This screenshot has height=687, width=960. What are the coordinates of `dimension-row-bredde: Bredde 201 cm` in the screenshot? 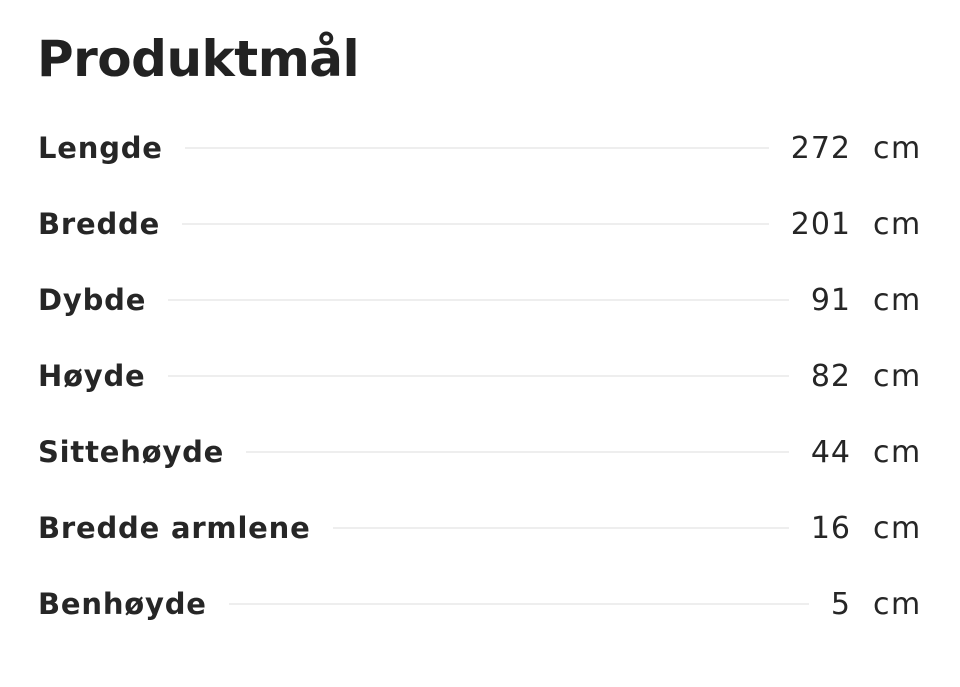 It's located at (480, 224).